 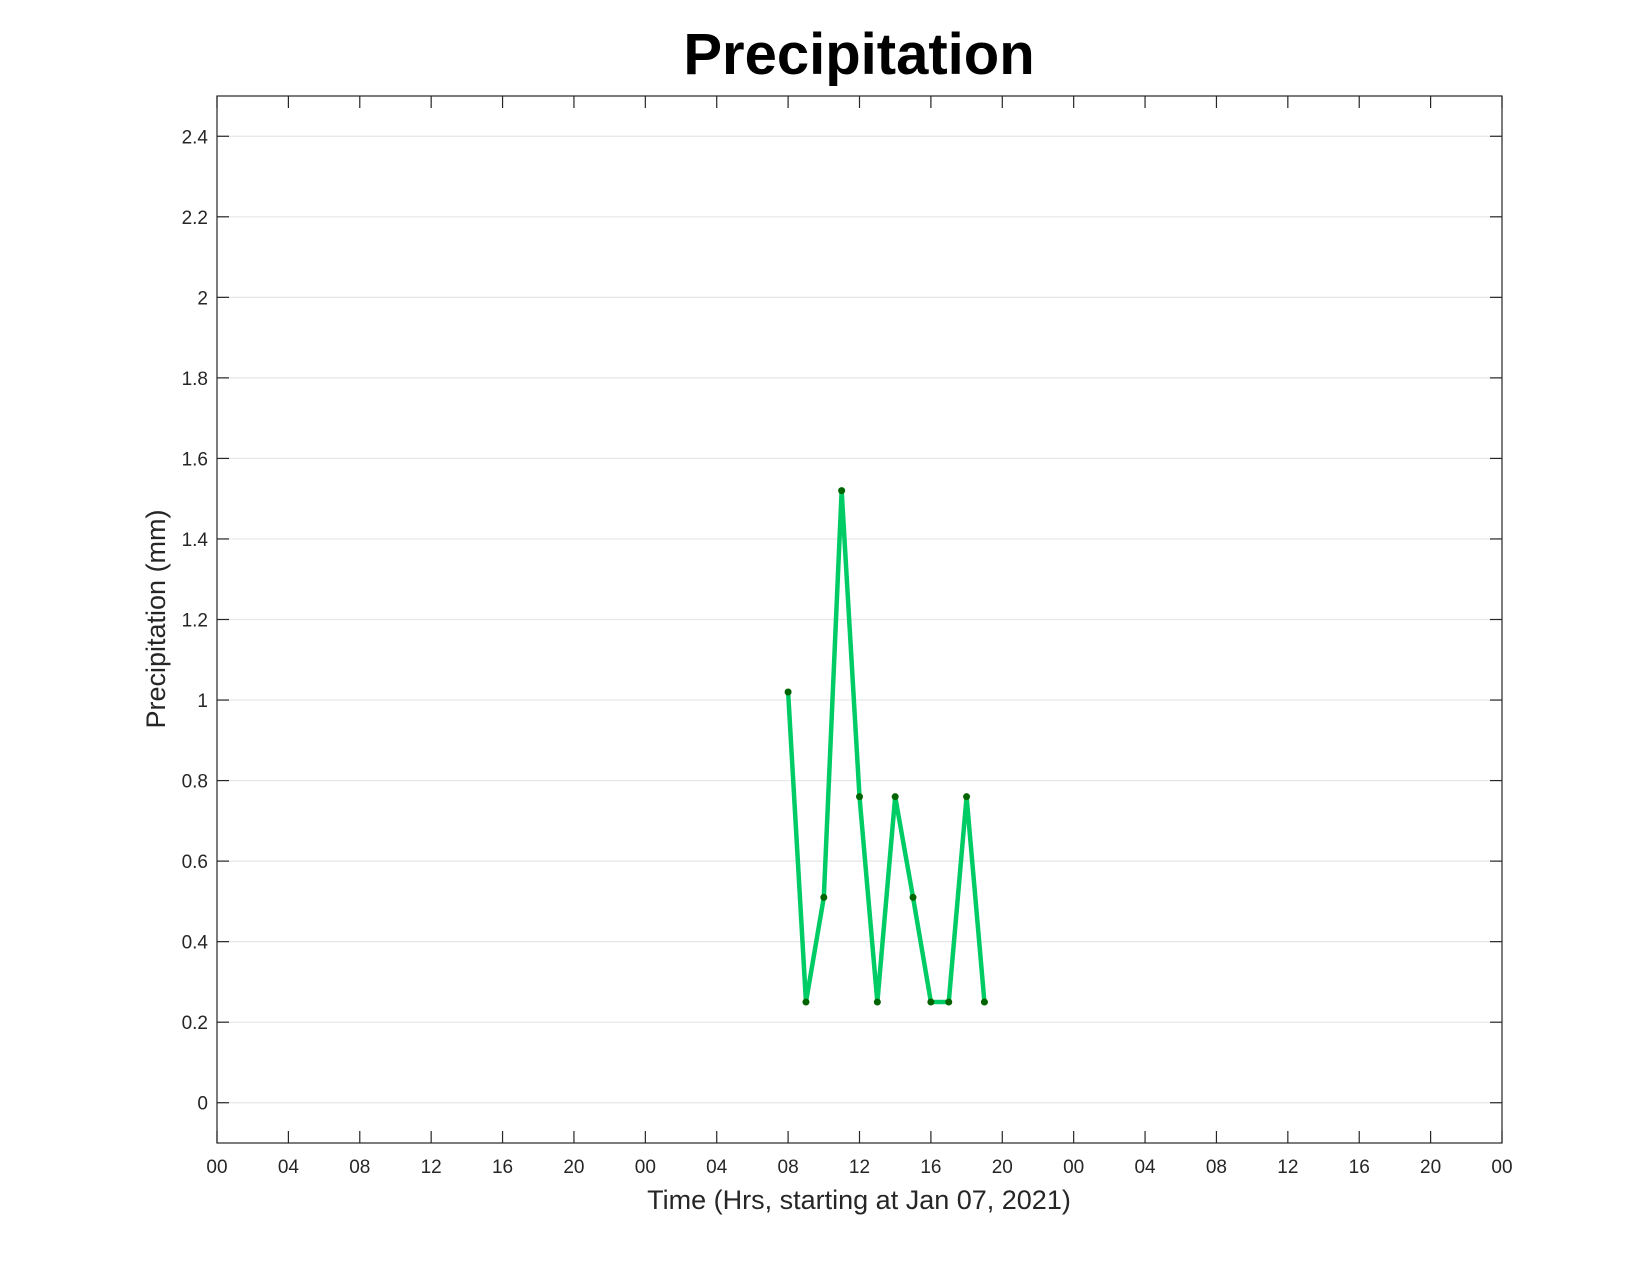 What do you see at coordinates (859, 1200) in the screenshot?
I see `x-axis-label: Time (Hrs, starting at Jan 07, 2021)` at bounding box center [859, 1200].